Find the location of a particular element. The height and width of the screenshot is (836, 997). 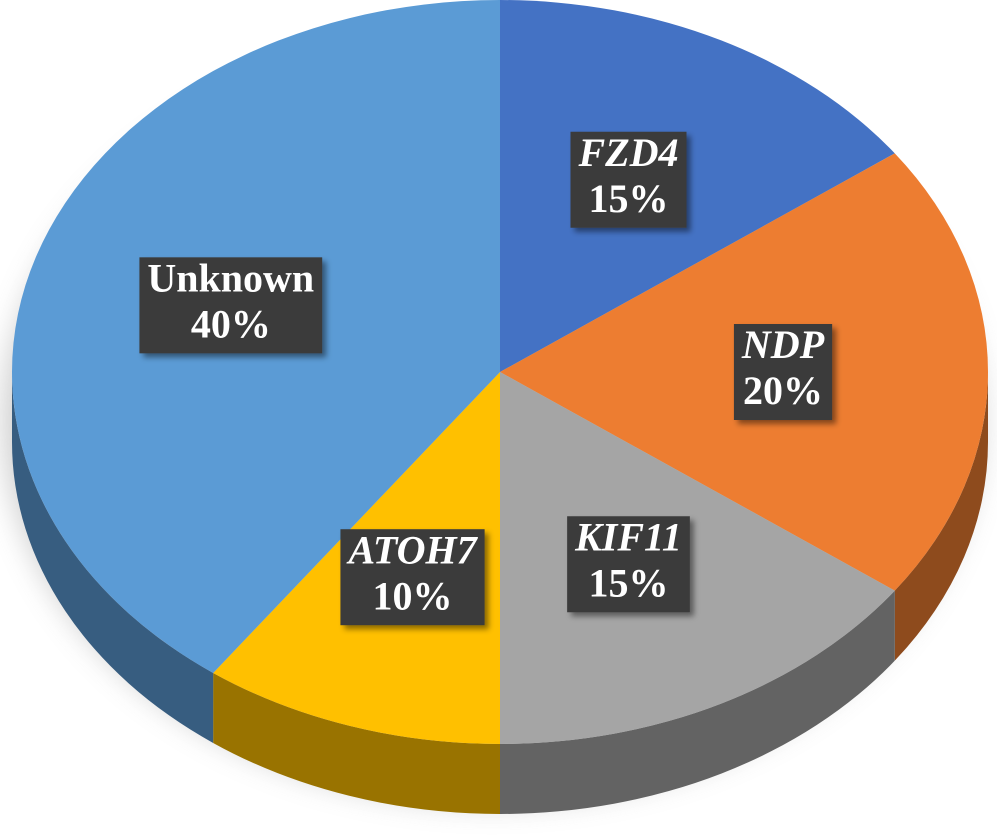

label-category: KIF11 is located at coordinates (628, 536).